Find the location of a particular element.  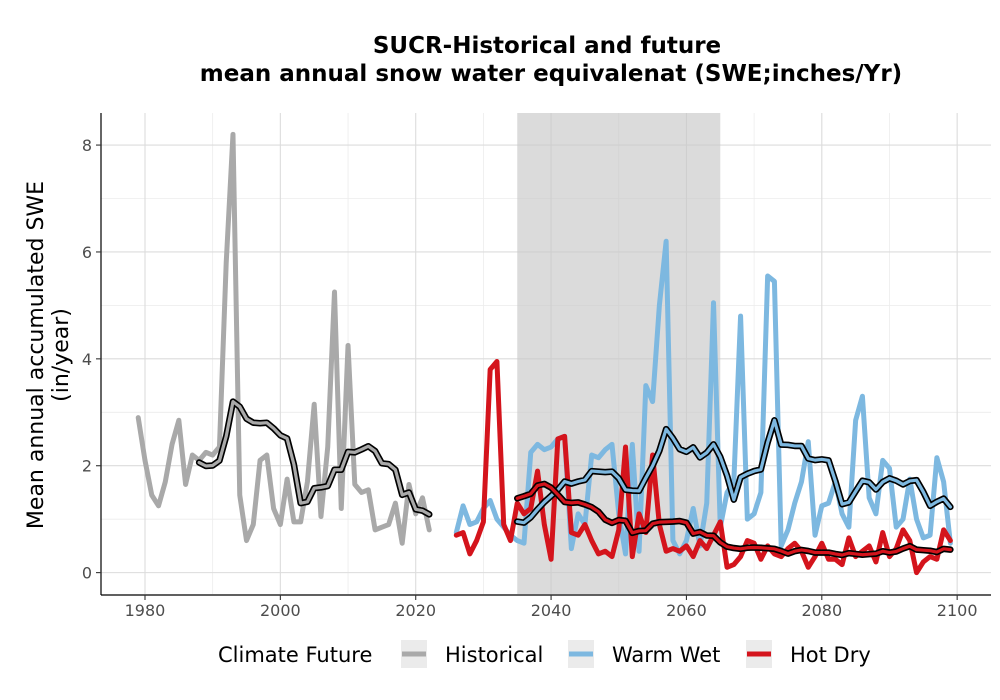

y-tick-label: 2 is located at coordinates (87, 466).